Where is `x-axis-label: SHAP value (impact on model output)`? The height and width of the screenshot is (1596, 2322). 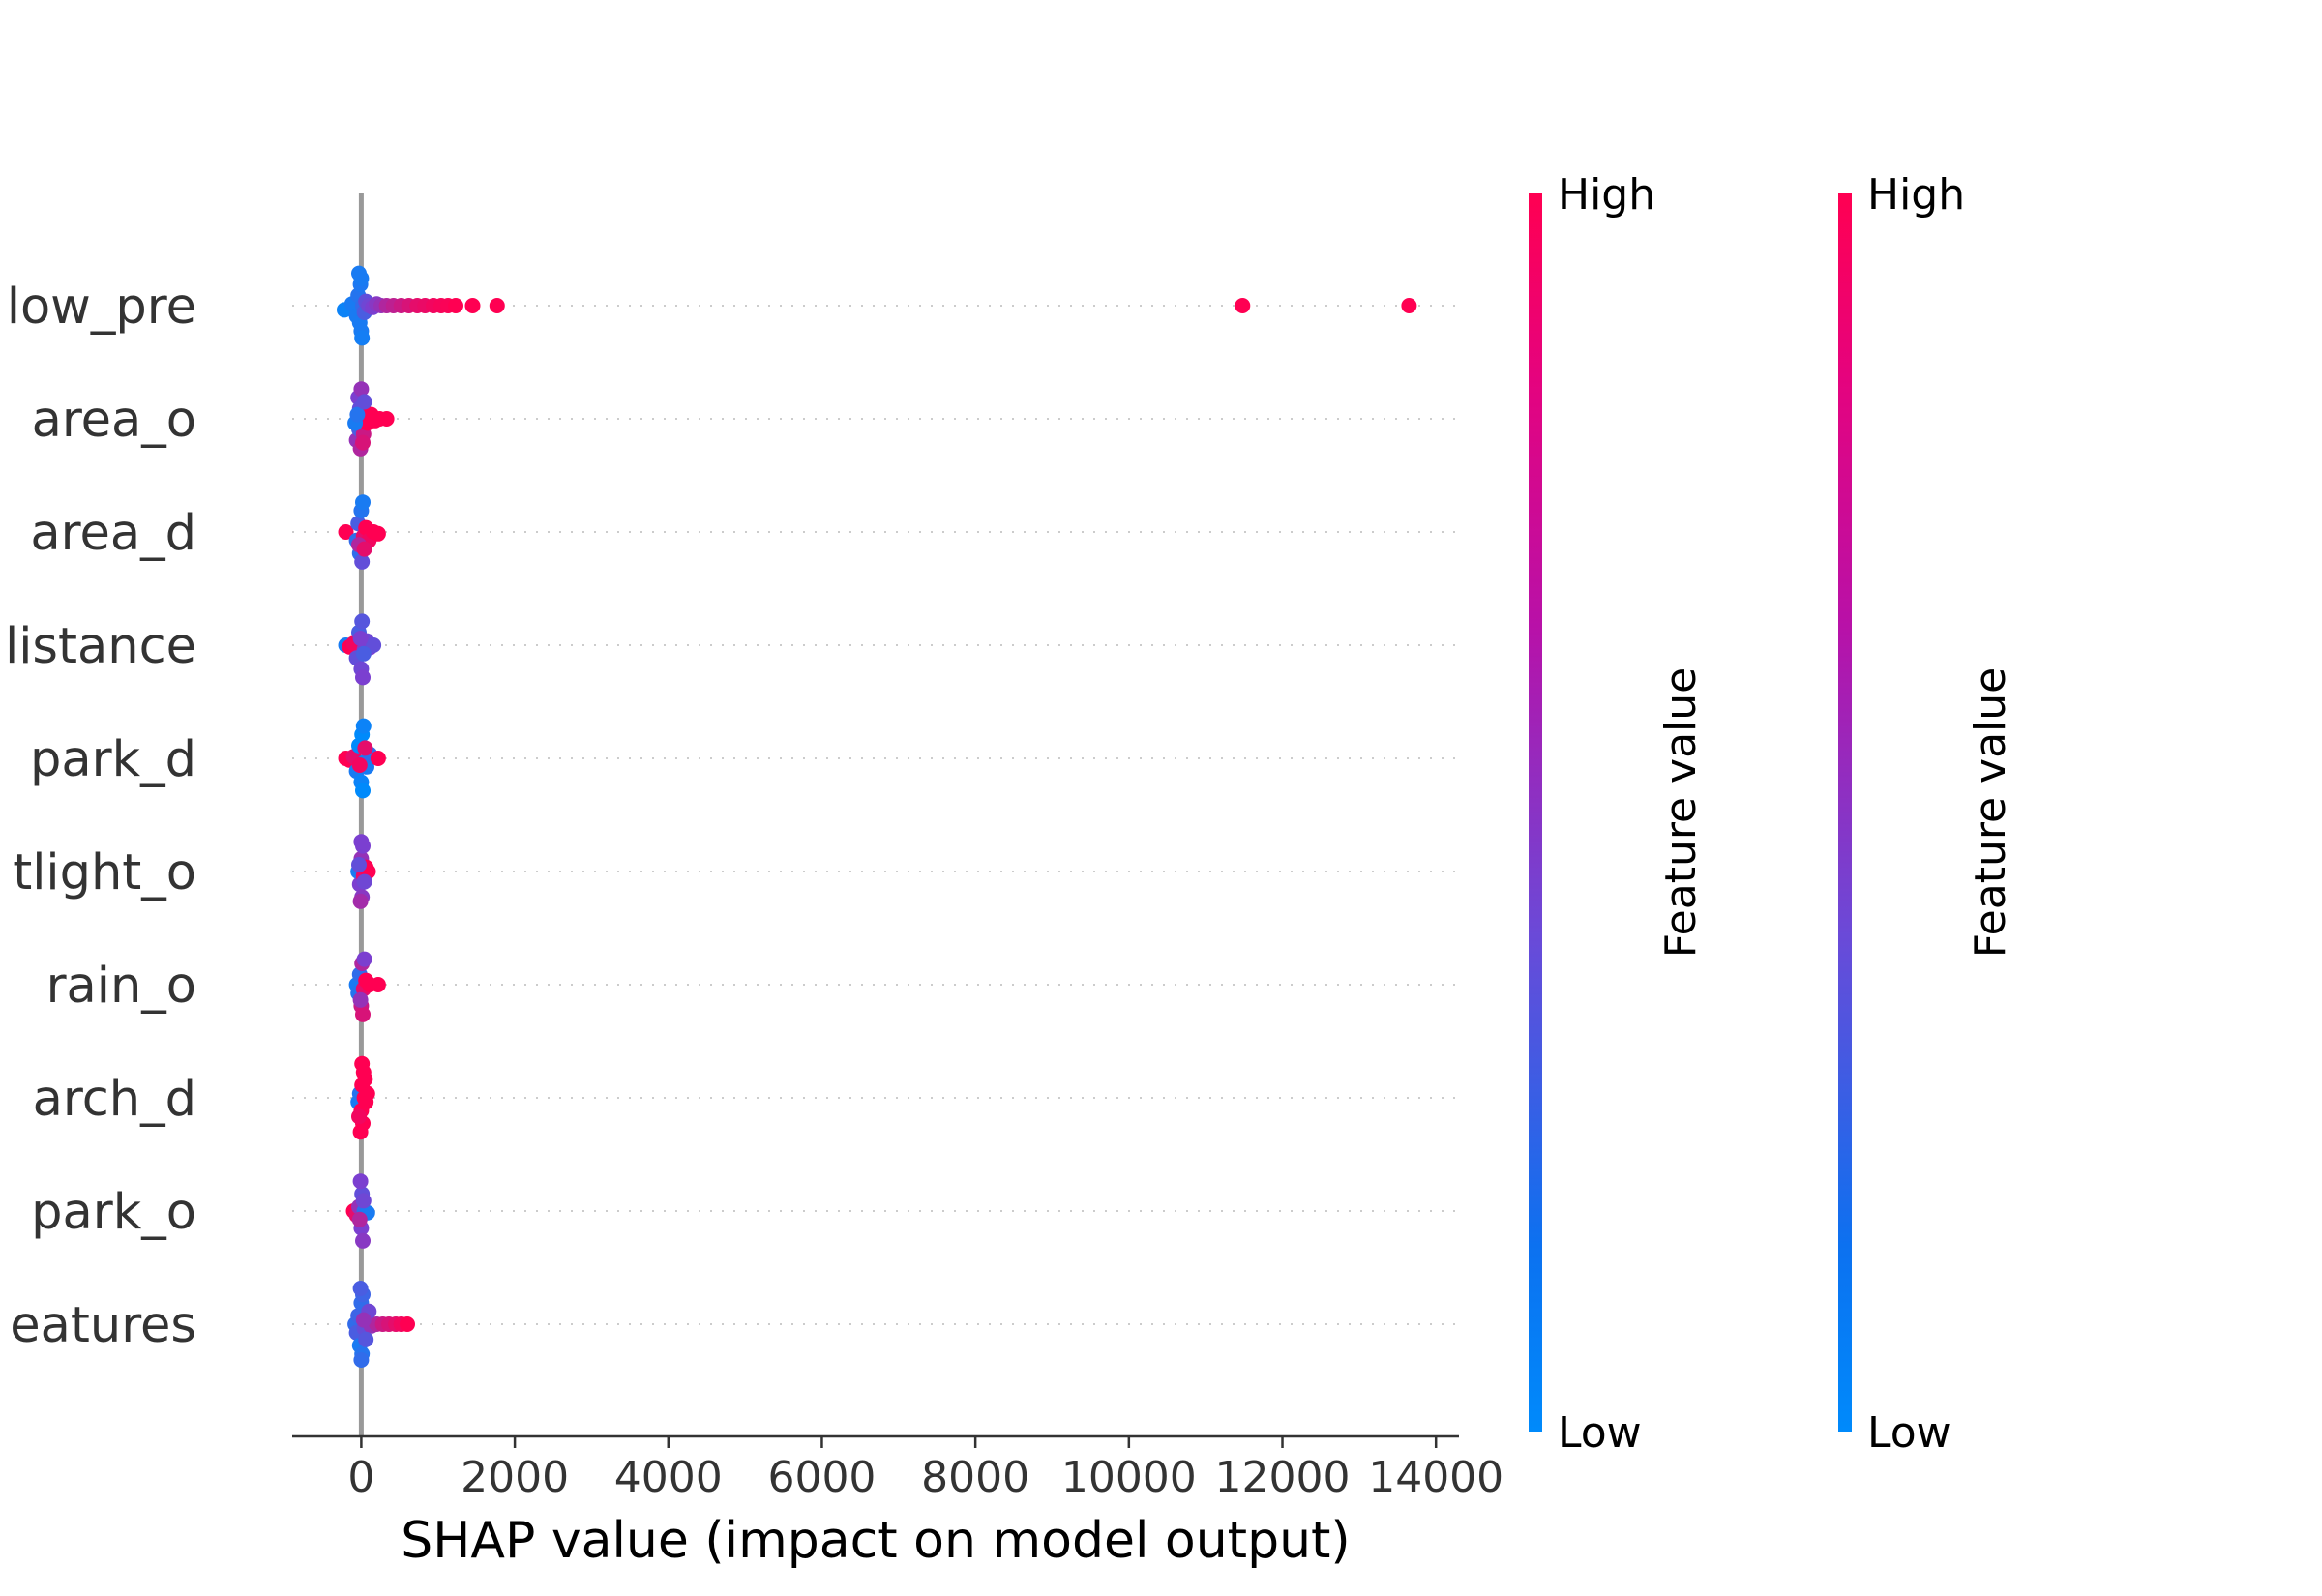 x-axis-label: SHAP value (impact on model output) is located at coordinates (875, 1541).